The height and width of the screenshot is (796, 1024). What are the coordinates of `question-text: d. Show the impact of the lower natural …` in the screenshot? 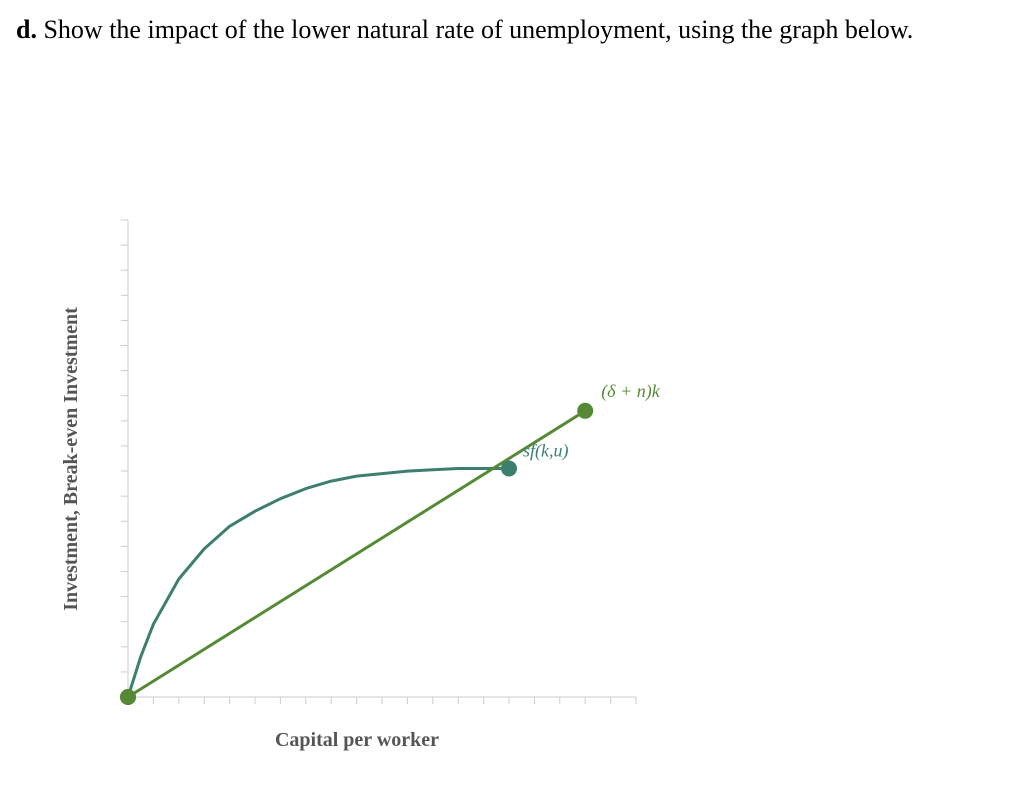 It's located at (464, 30).